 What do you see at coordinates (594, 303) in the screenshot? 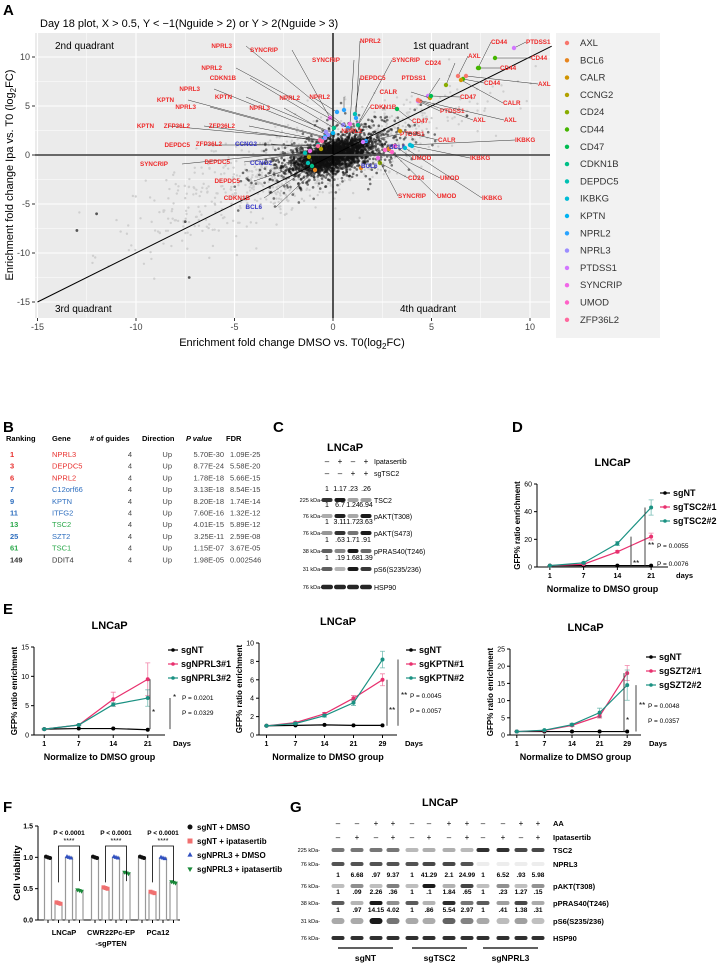
I see `legend-label: UMOD` at bounding box center [594, 303].